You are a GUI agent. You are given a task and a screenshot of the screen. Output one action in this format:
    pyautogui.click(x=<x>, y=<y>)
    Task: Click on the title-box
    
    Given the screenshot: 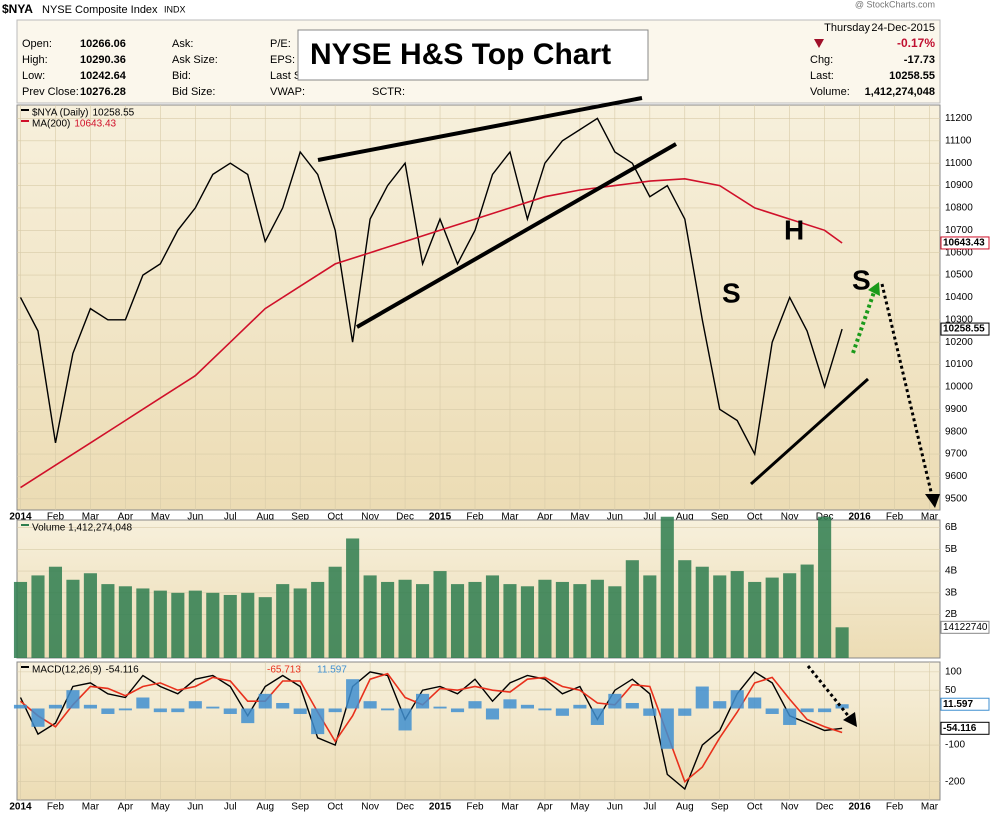 What is the action you would take?
    pyautogui.click(x=473, y=55)
    